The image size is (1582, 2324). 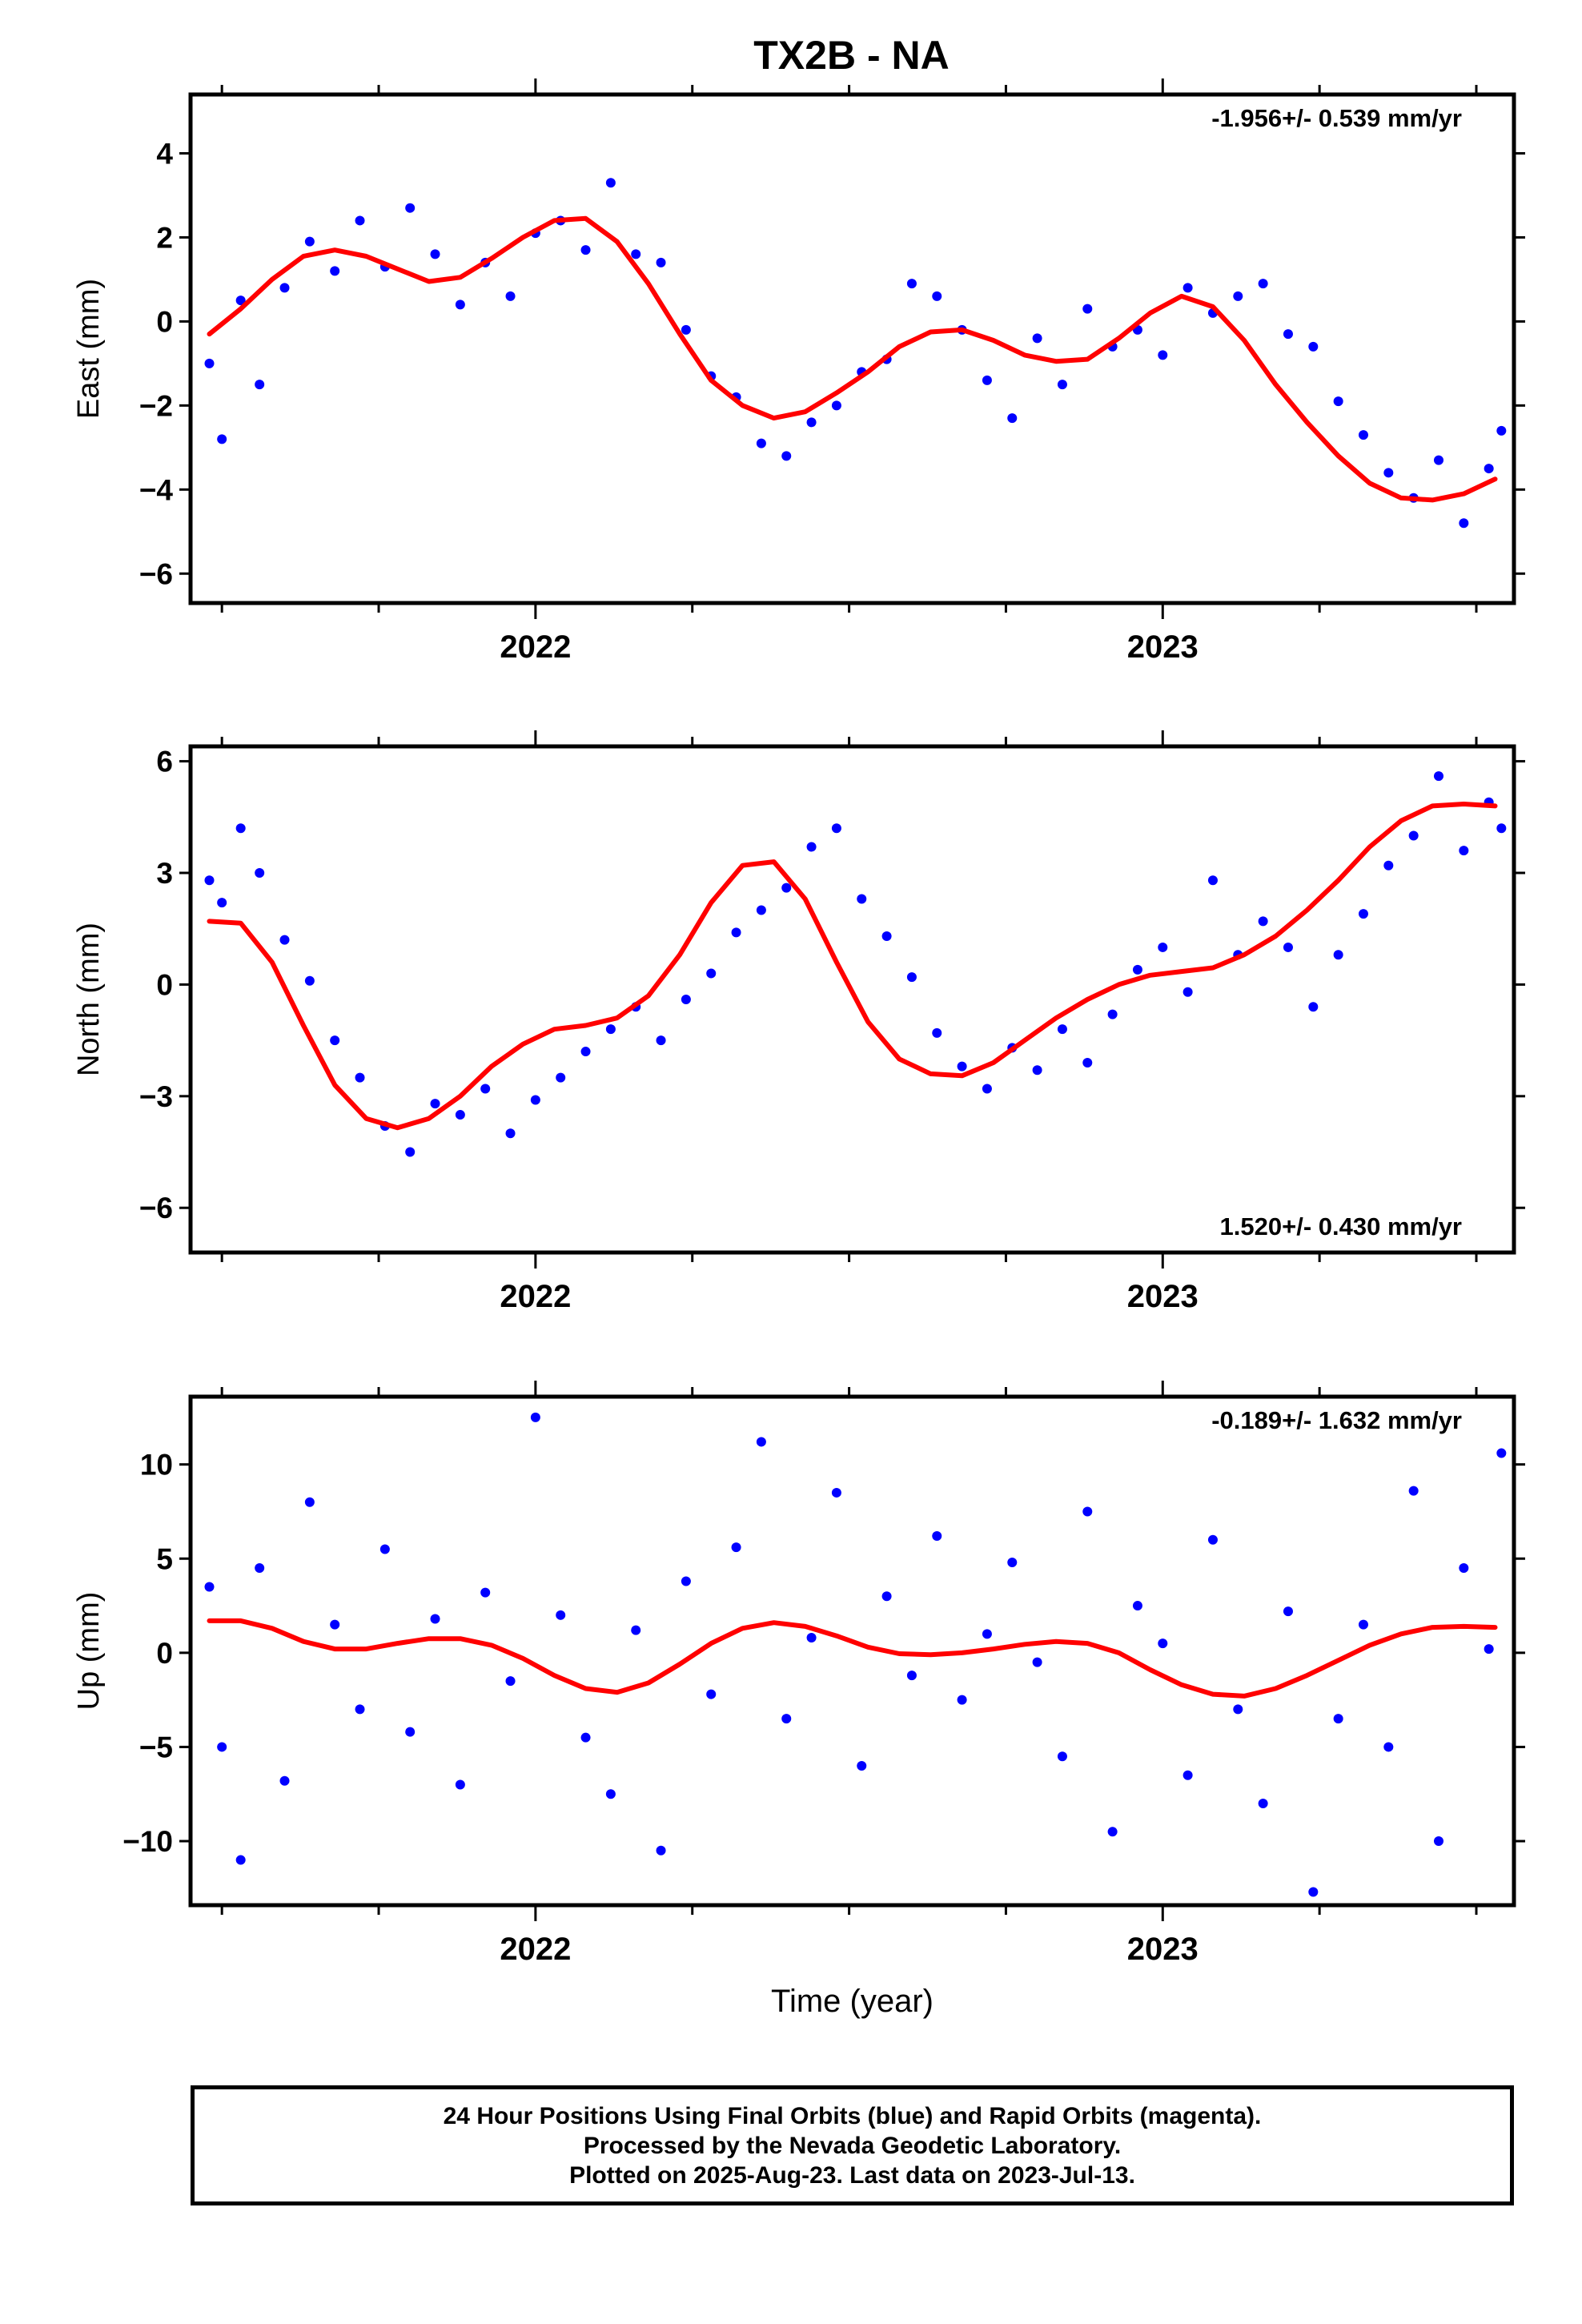 What do you see at coordinates (852, 1659) in the screenshot?
I see `up-fit-line` at bounding box center [852, 1659].